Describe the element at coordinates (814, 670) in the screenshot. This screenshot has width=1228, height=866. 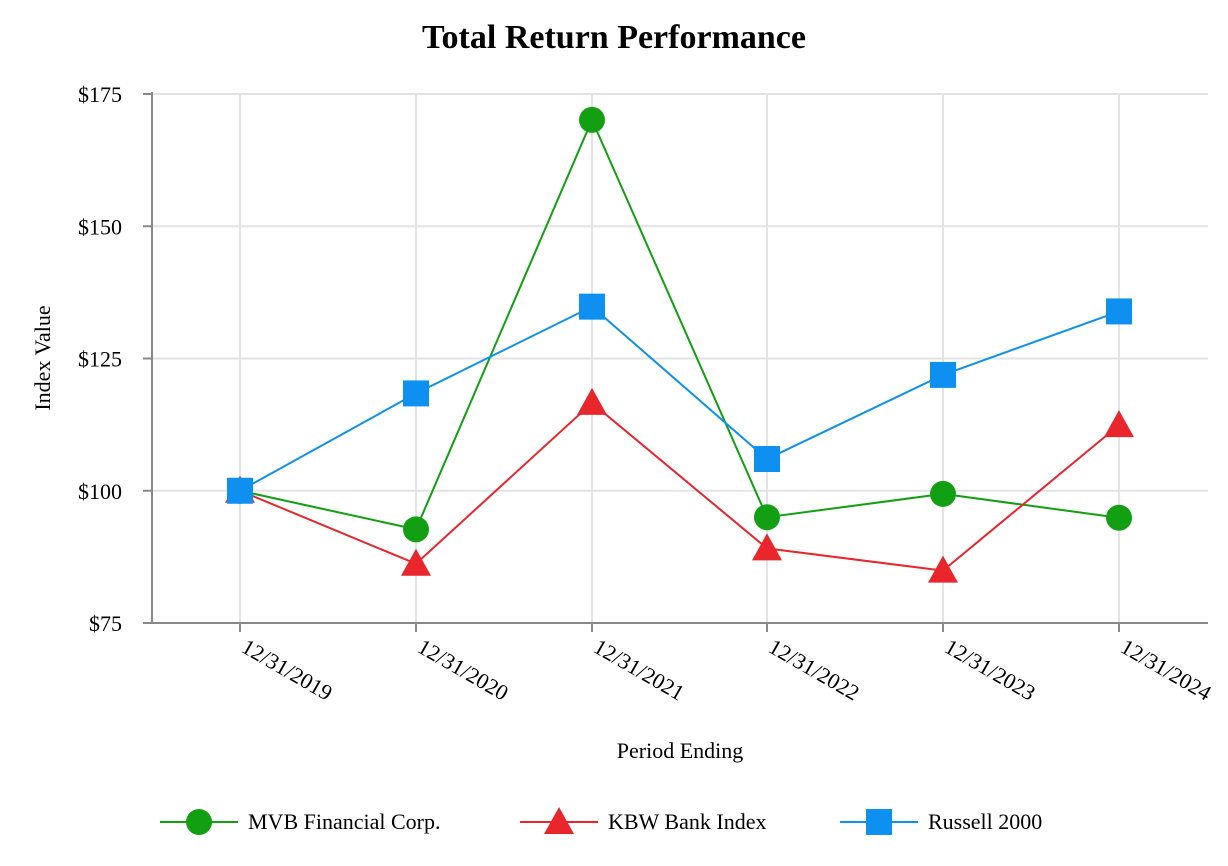
I see `x-tick-label: 12/31/2022` at that location.